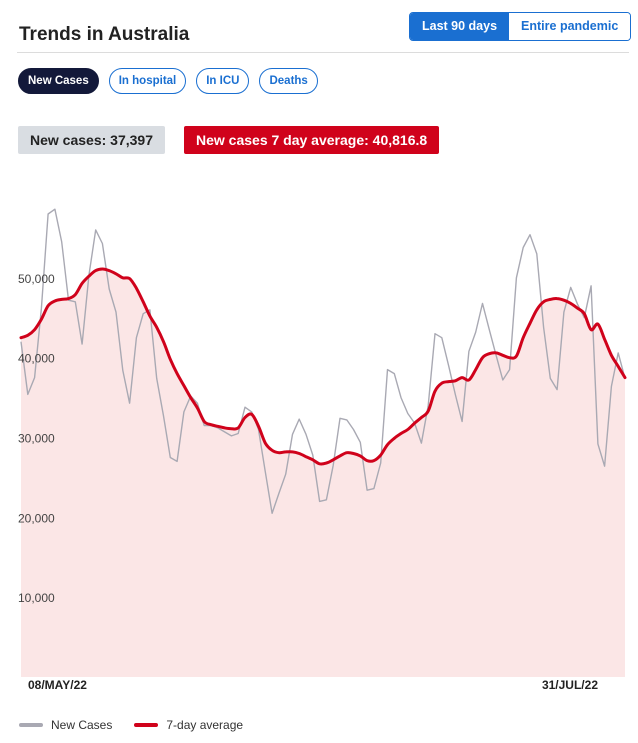 The image size is (638, 743). What do you see at coordinates (460, 26) in the screenshot?
I see `last-90-days-button: Last 90 days` at bounding box center [460, 26].